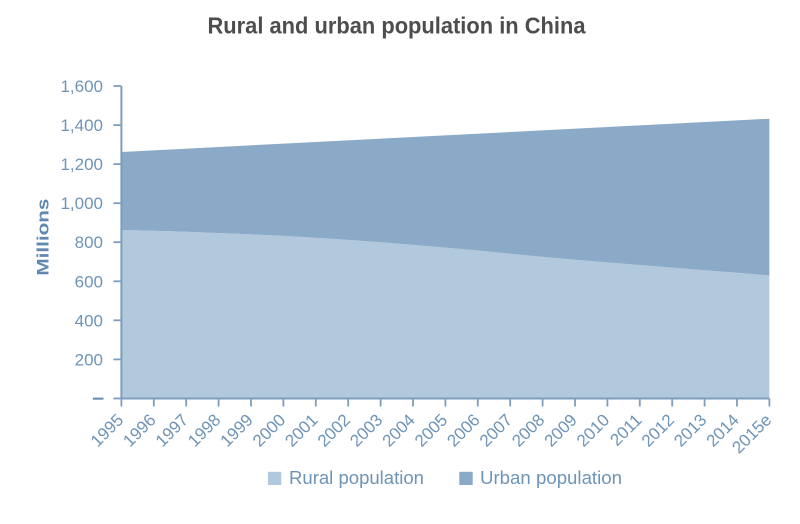 Image resolution: width=800 pixels, height=524 pixels. What do you see at coordinates (81, 125) in the screenshot?
I see `svg-text: 1,400` at bounding box center [81, 125].